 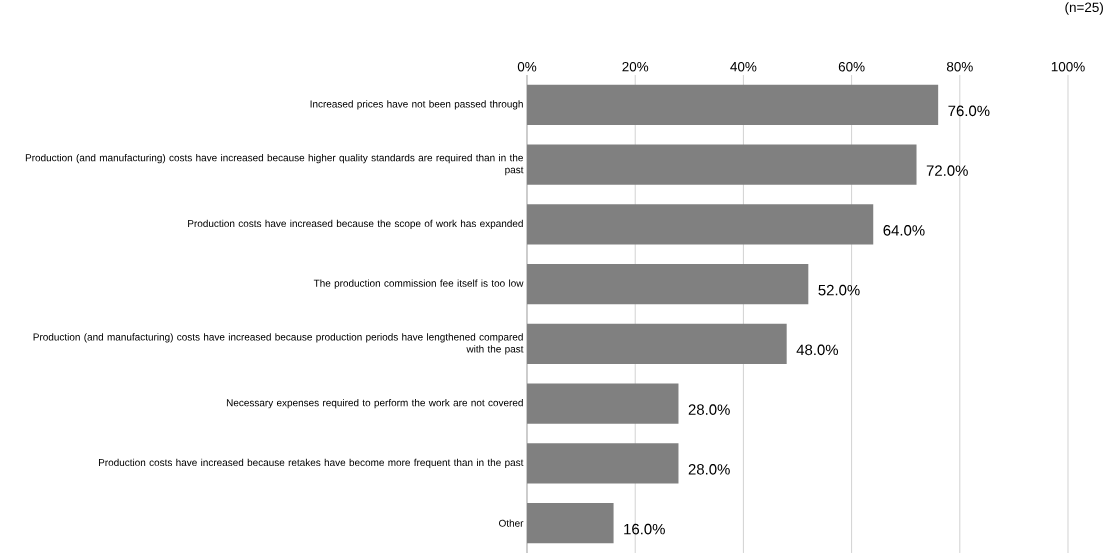 I want to click on x-tick-label: 40%, so click(x=743, y=66).